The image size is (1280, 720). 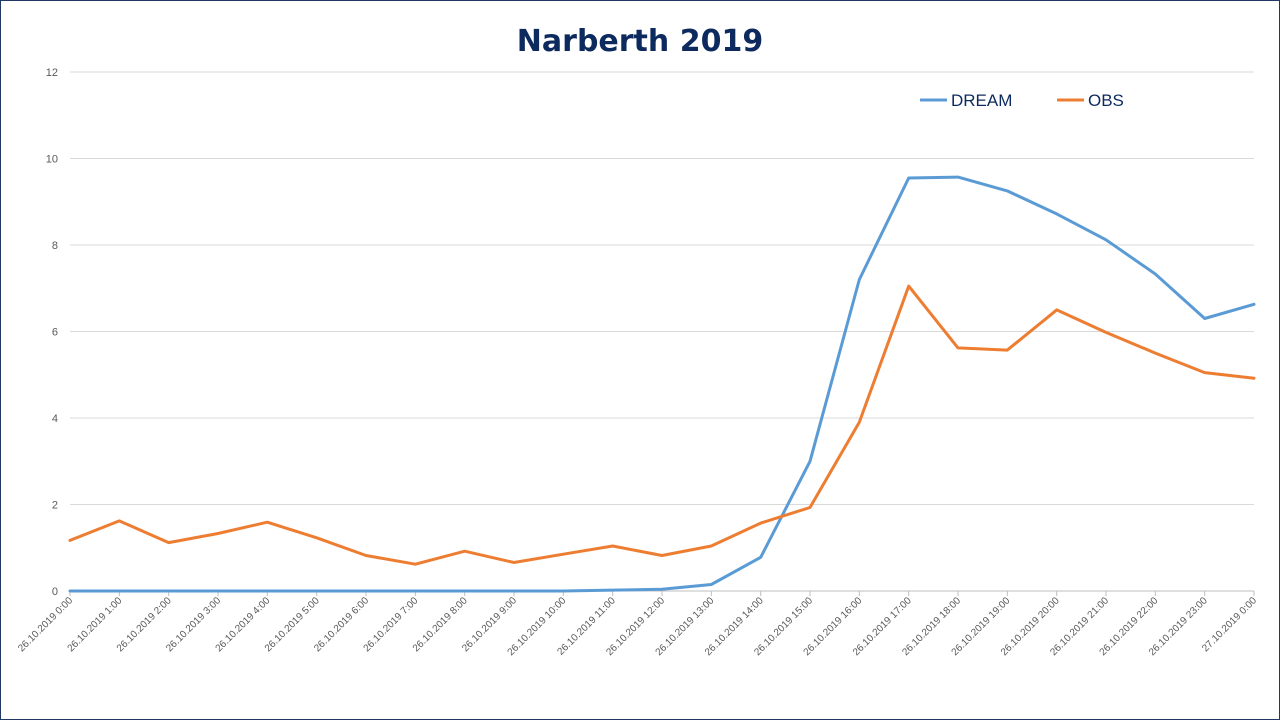 I want to click on y-axis-ticks: 0 2 4 6 8 10 12, so click(x=52, y=332).